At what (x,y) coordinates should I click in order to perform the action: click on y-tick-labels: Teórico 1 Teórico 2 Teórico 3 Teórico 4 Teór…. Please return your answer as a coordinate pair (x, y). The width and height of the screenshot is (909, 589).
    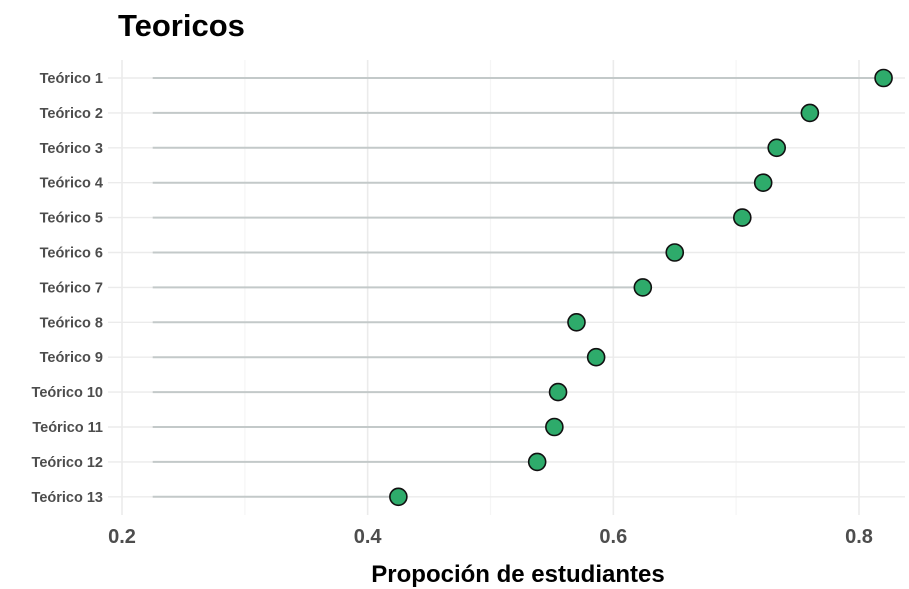
    Looking at the image, I should click on (67, 288).